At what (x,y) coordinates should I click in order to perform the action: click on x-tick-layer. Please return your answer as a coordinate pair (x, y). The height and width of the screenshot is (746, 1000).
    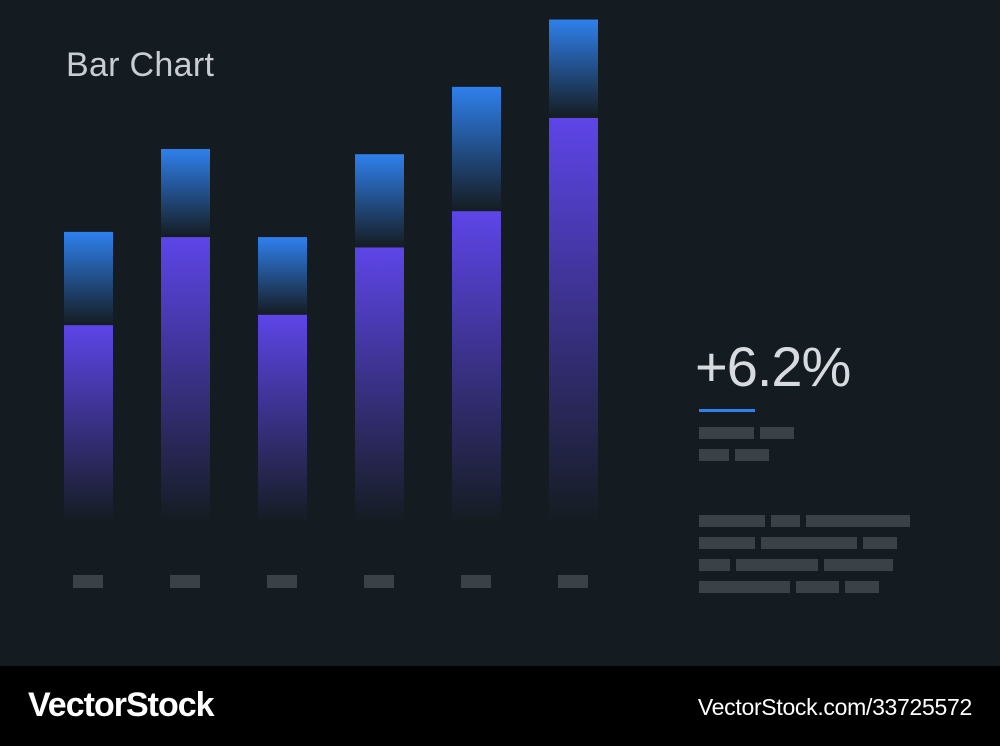
    Looking at the image, I should click on (330, 581).